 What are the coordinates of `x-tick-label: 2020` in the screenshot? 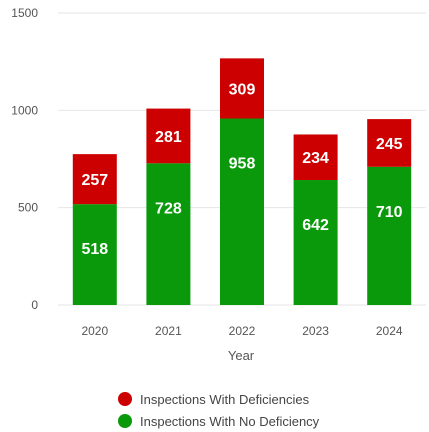 It's located at (94, 331).